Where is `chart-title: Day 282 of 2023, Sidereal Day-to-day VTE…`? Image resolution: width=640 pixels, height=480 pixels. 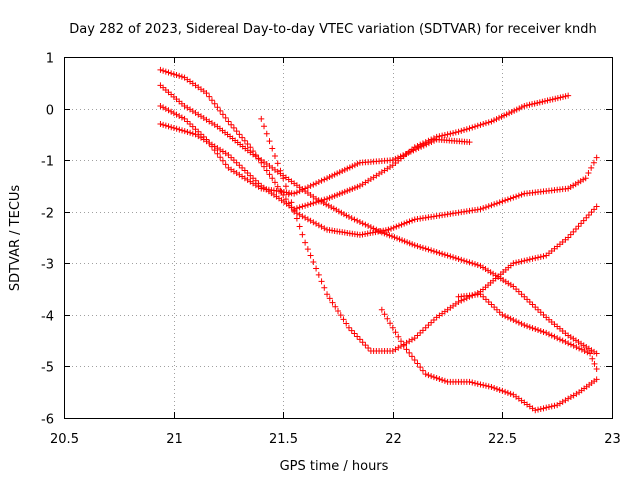 chart-title: Day 282 of 2023, Sidereal Day-to-day VTE… is located at coordinates (332, 29).